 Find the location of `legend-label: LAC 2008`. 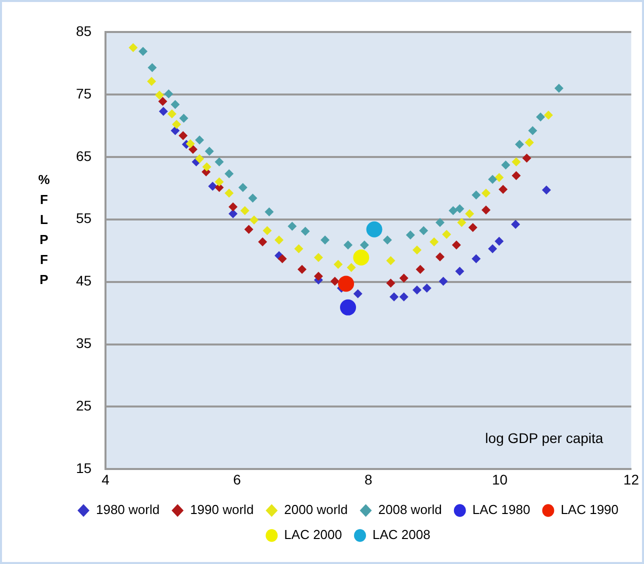

legend-label: LAC 2008 is located at coordinates (401, 534).